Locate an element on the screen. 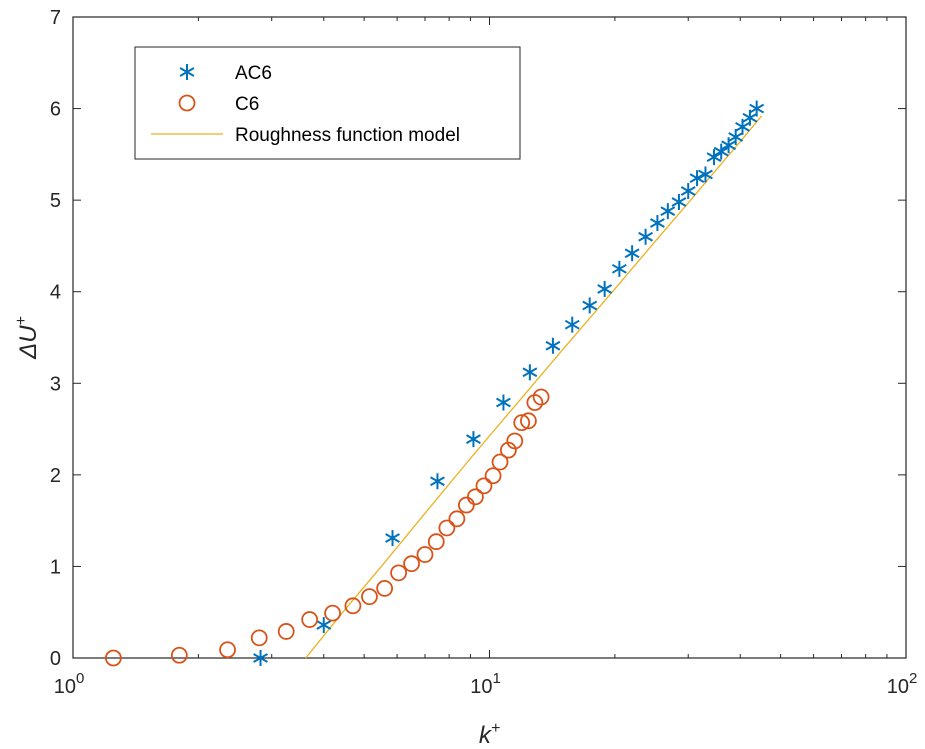 The image size is (925, 749). y-tick-label: 6 is located at coordinates (55, 110).